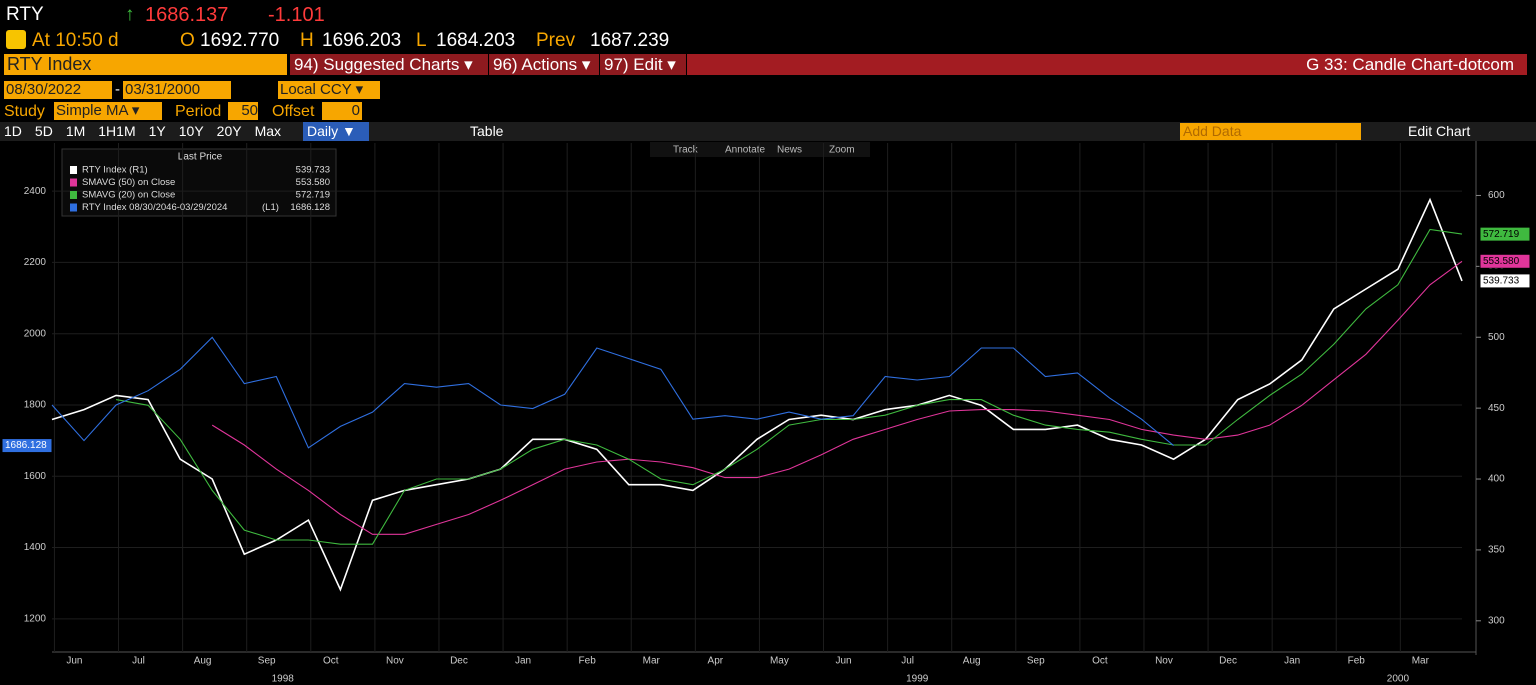  What do you see at coordinates (643, 64) in the screenshot?
I see `menu-item: 97) Edit ▾` at bounding box center [643, 64].